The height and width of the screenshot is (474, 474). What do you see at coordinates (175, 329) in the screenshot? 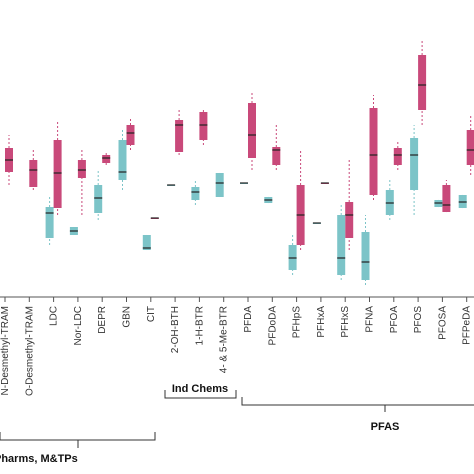
I see `x-tick-label: 2-OH-BTH` at bounding box center [175, 329].